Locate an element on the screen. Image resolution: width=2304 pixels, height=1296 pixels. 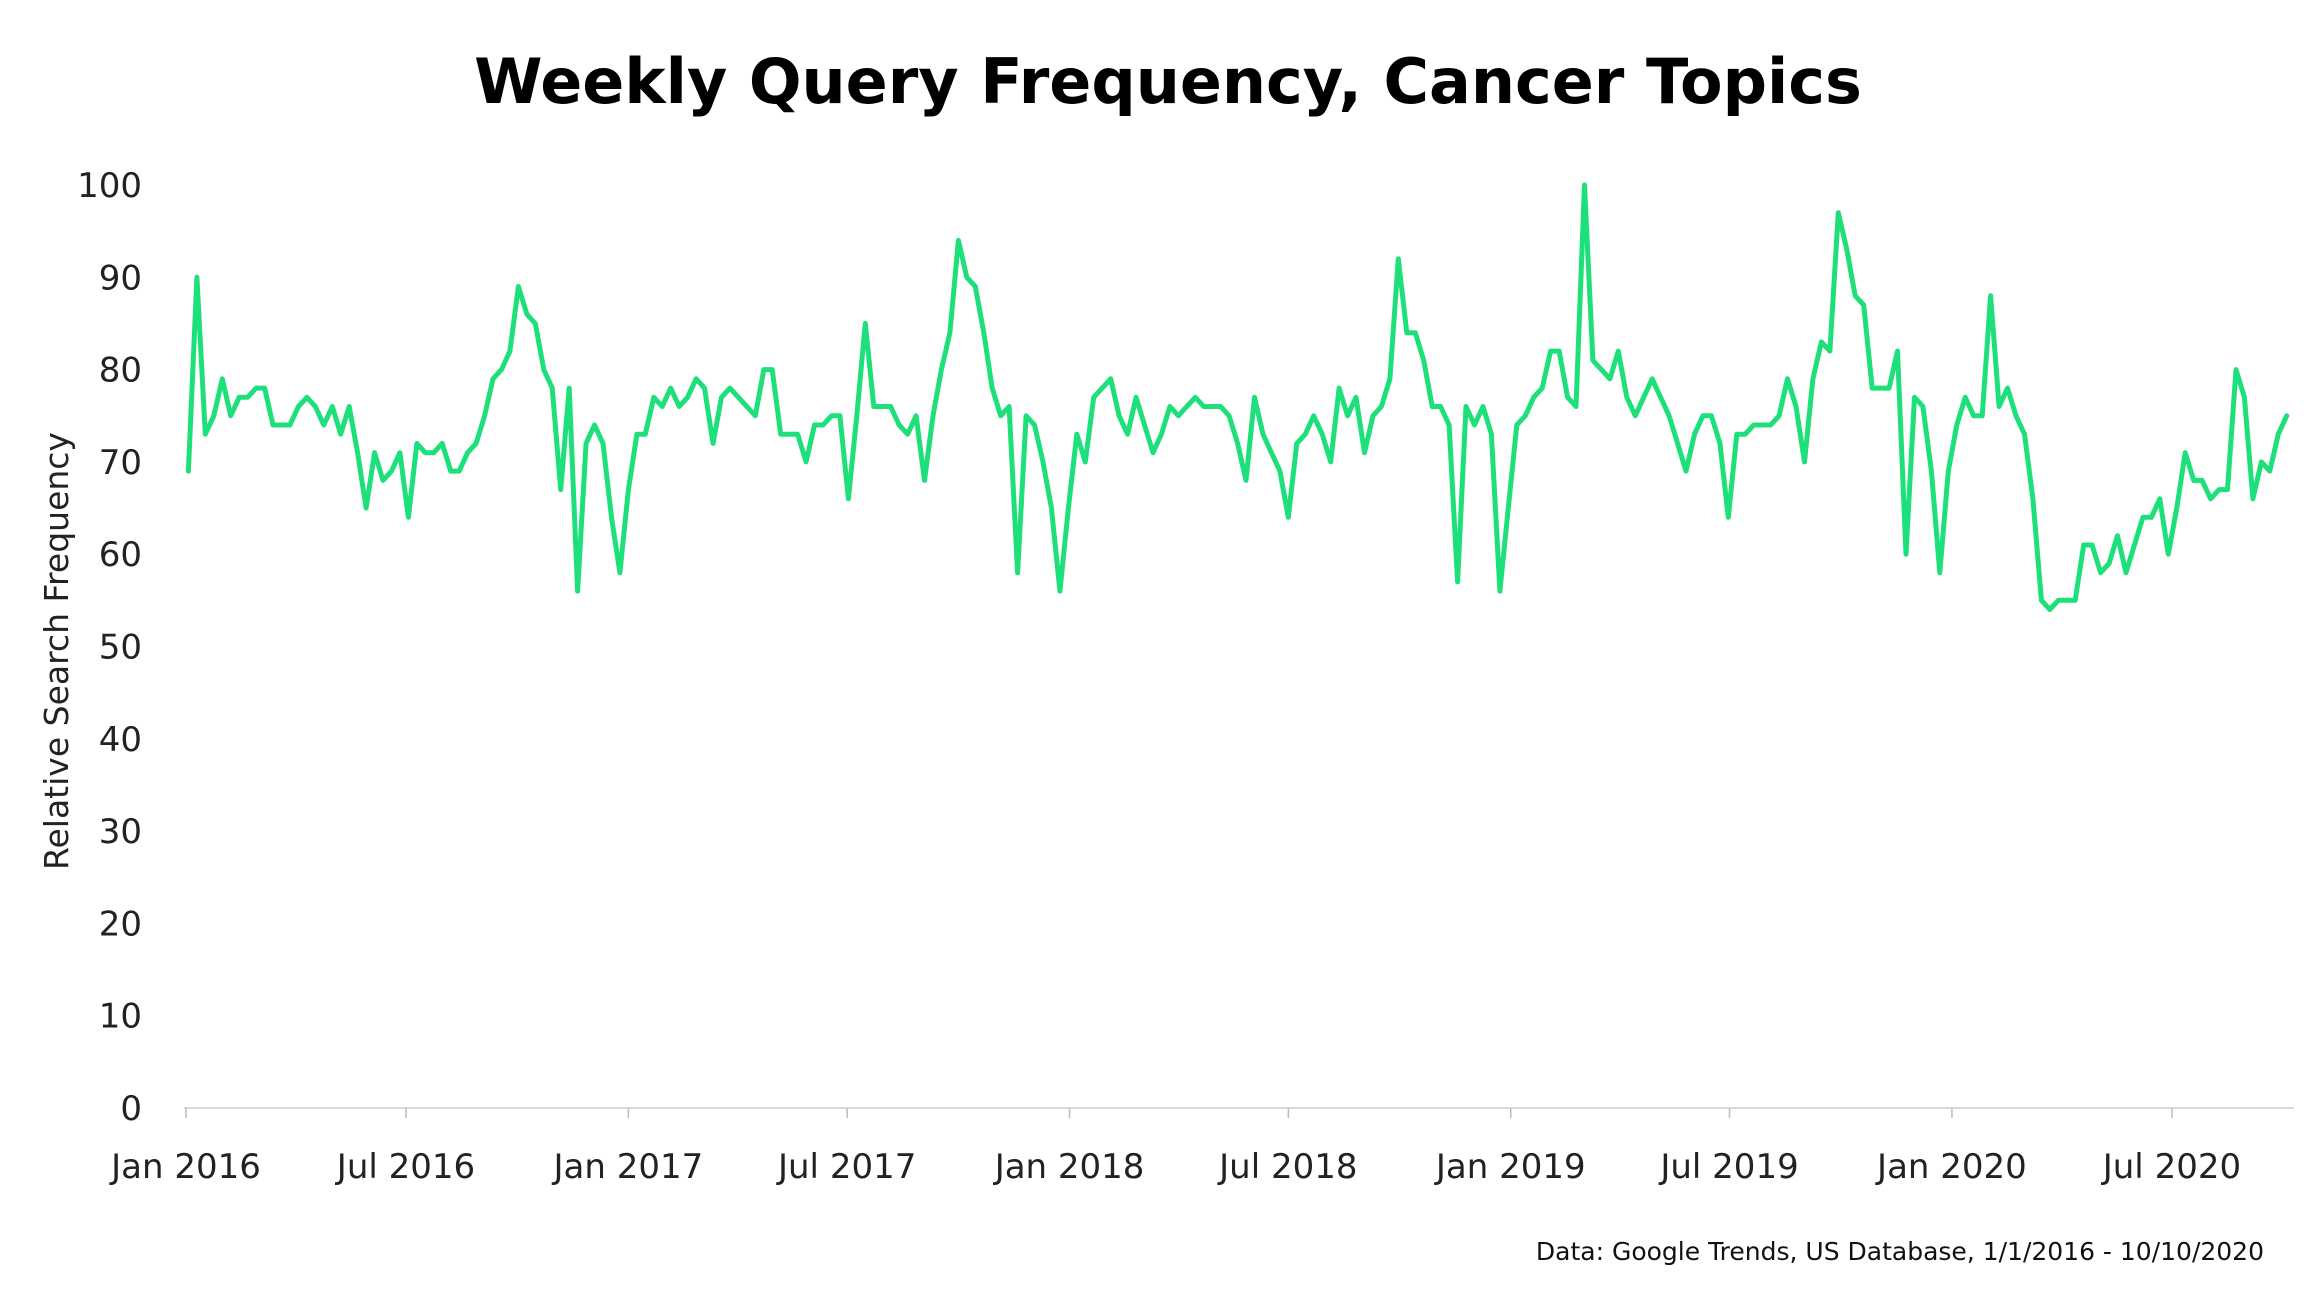
y-tick-label: 50 is located at coordinates (120, 648).